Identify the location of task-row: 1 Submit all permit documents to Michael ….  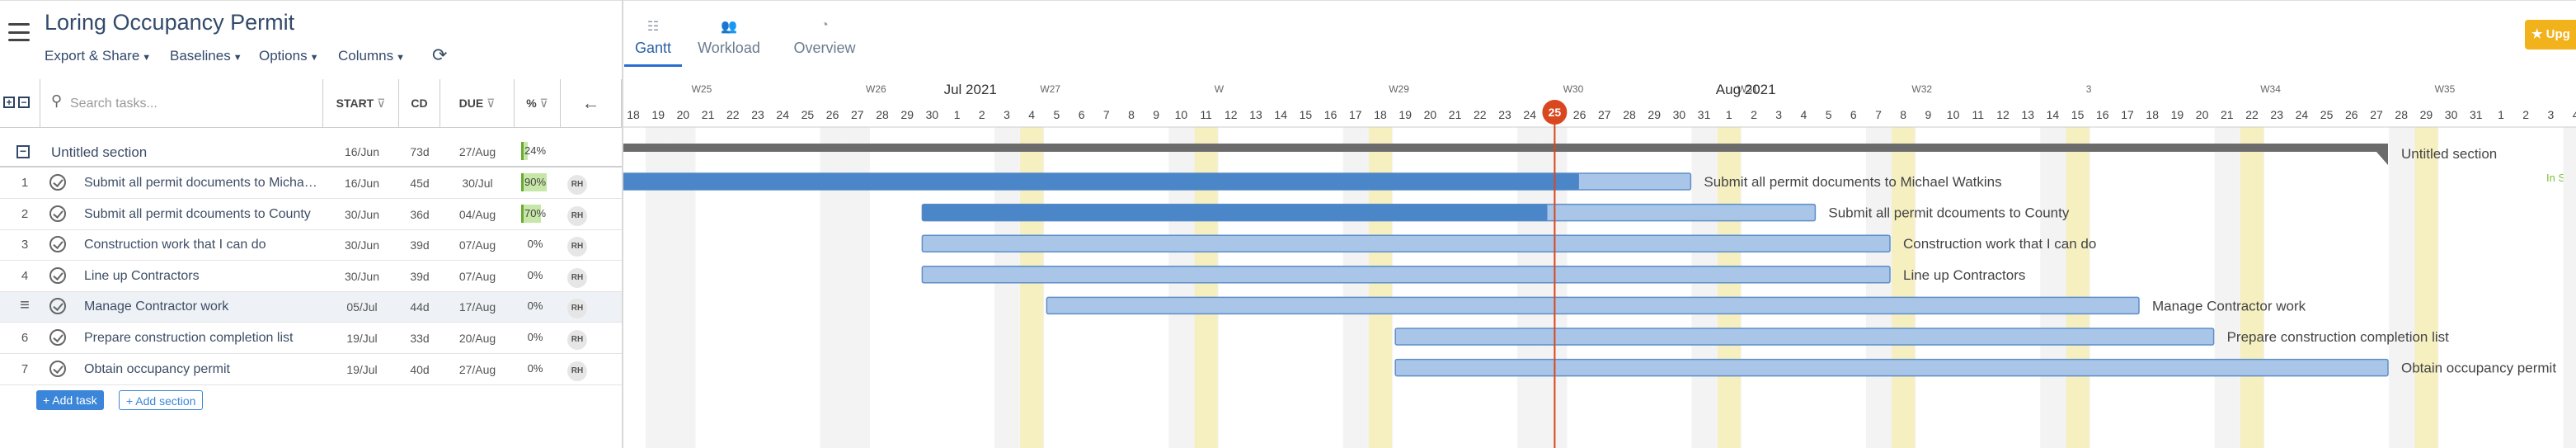
(311, 183).